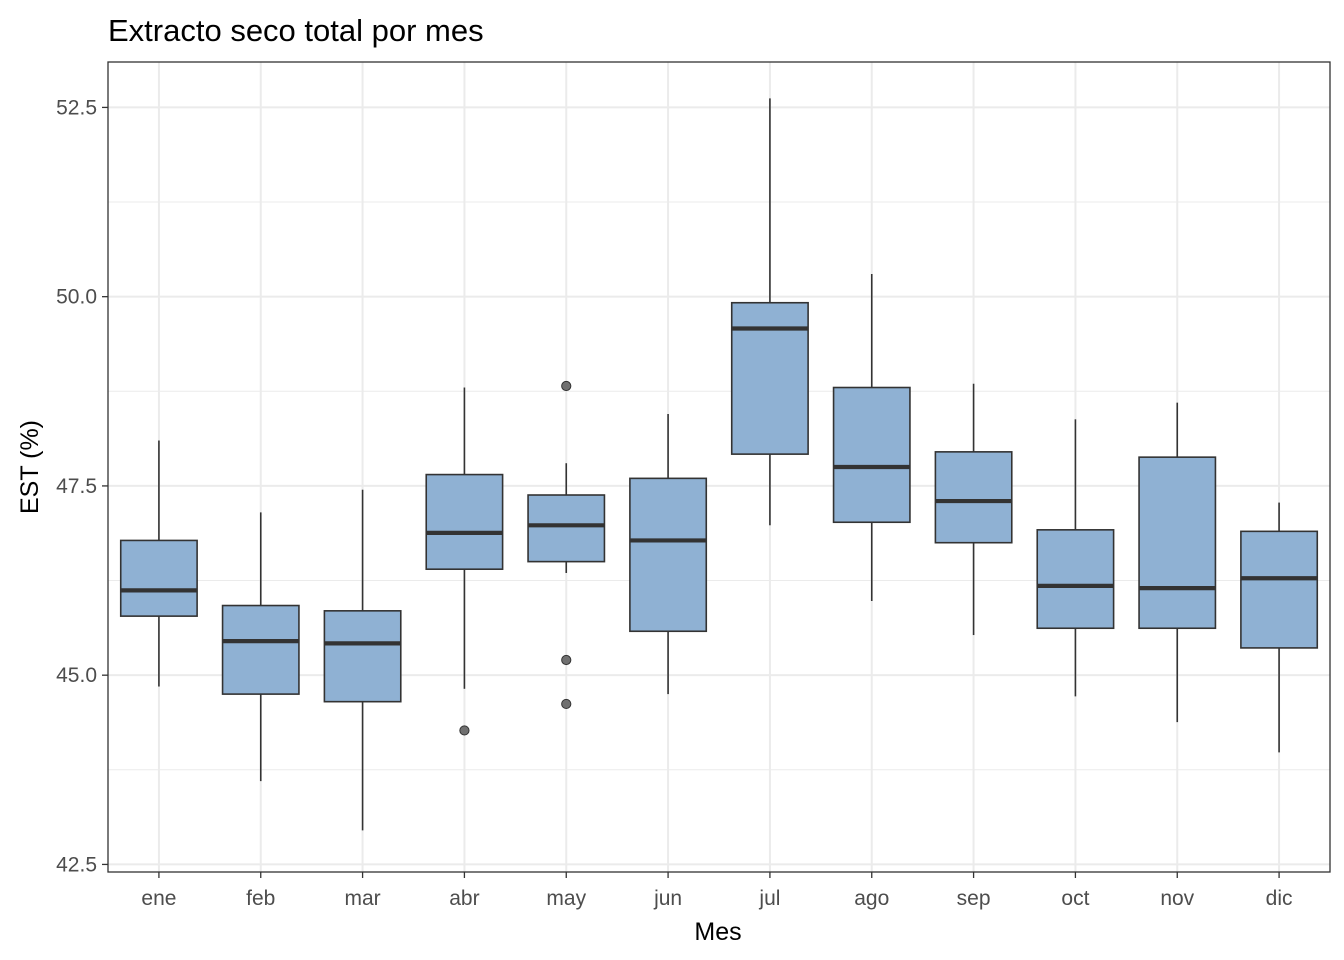 This screenshot has width=1344, height=960. What do you see at coordinates (158, 898) in the screenshot?
I see `x-tick-label: ene` at bounding box center [158, 898].